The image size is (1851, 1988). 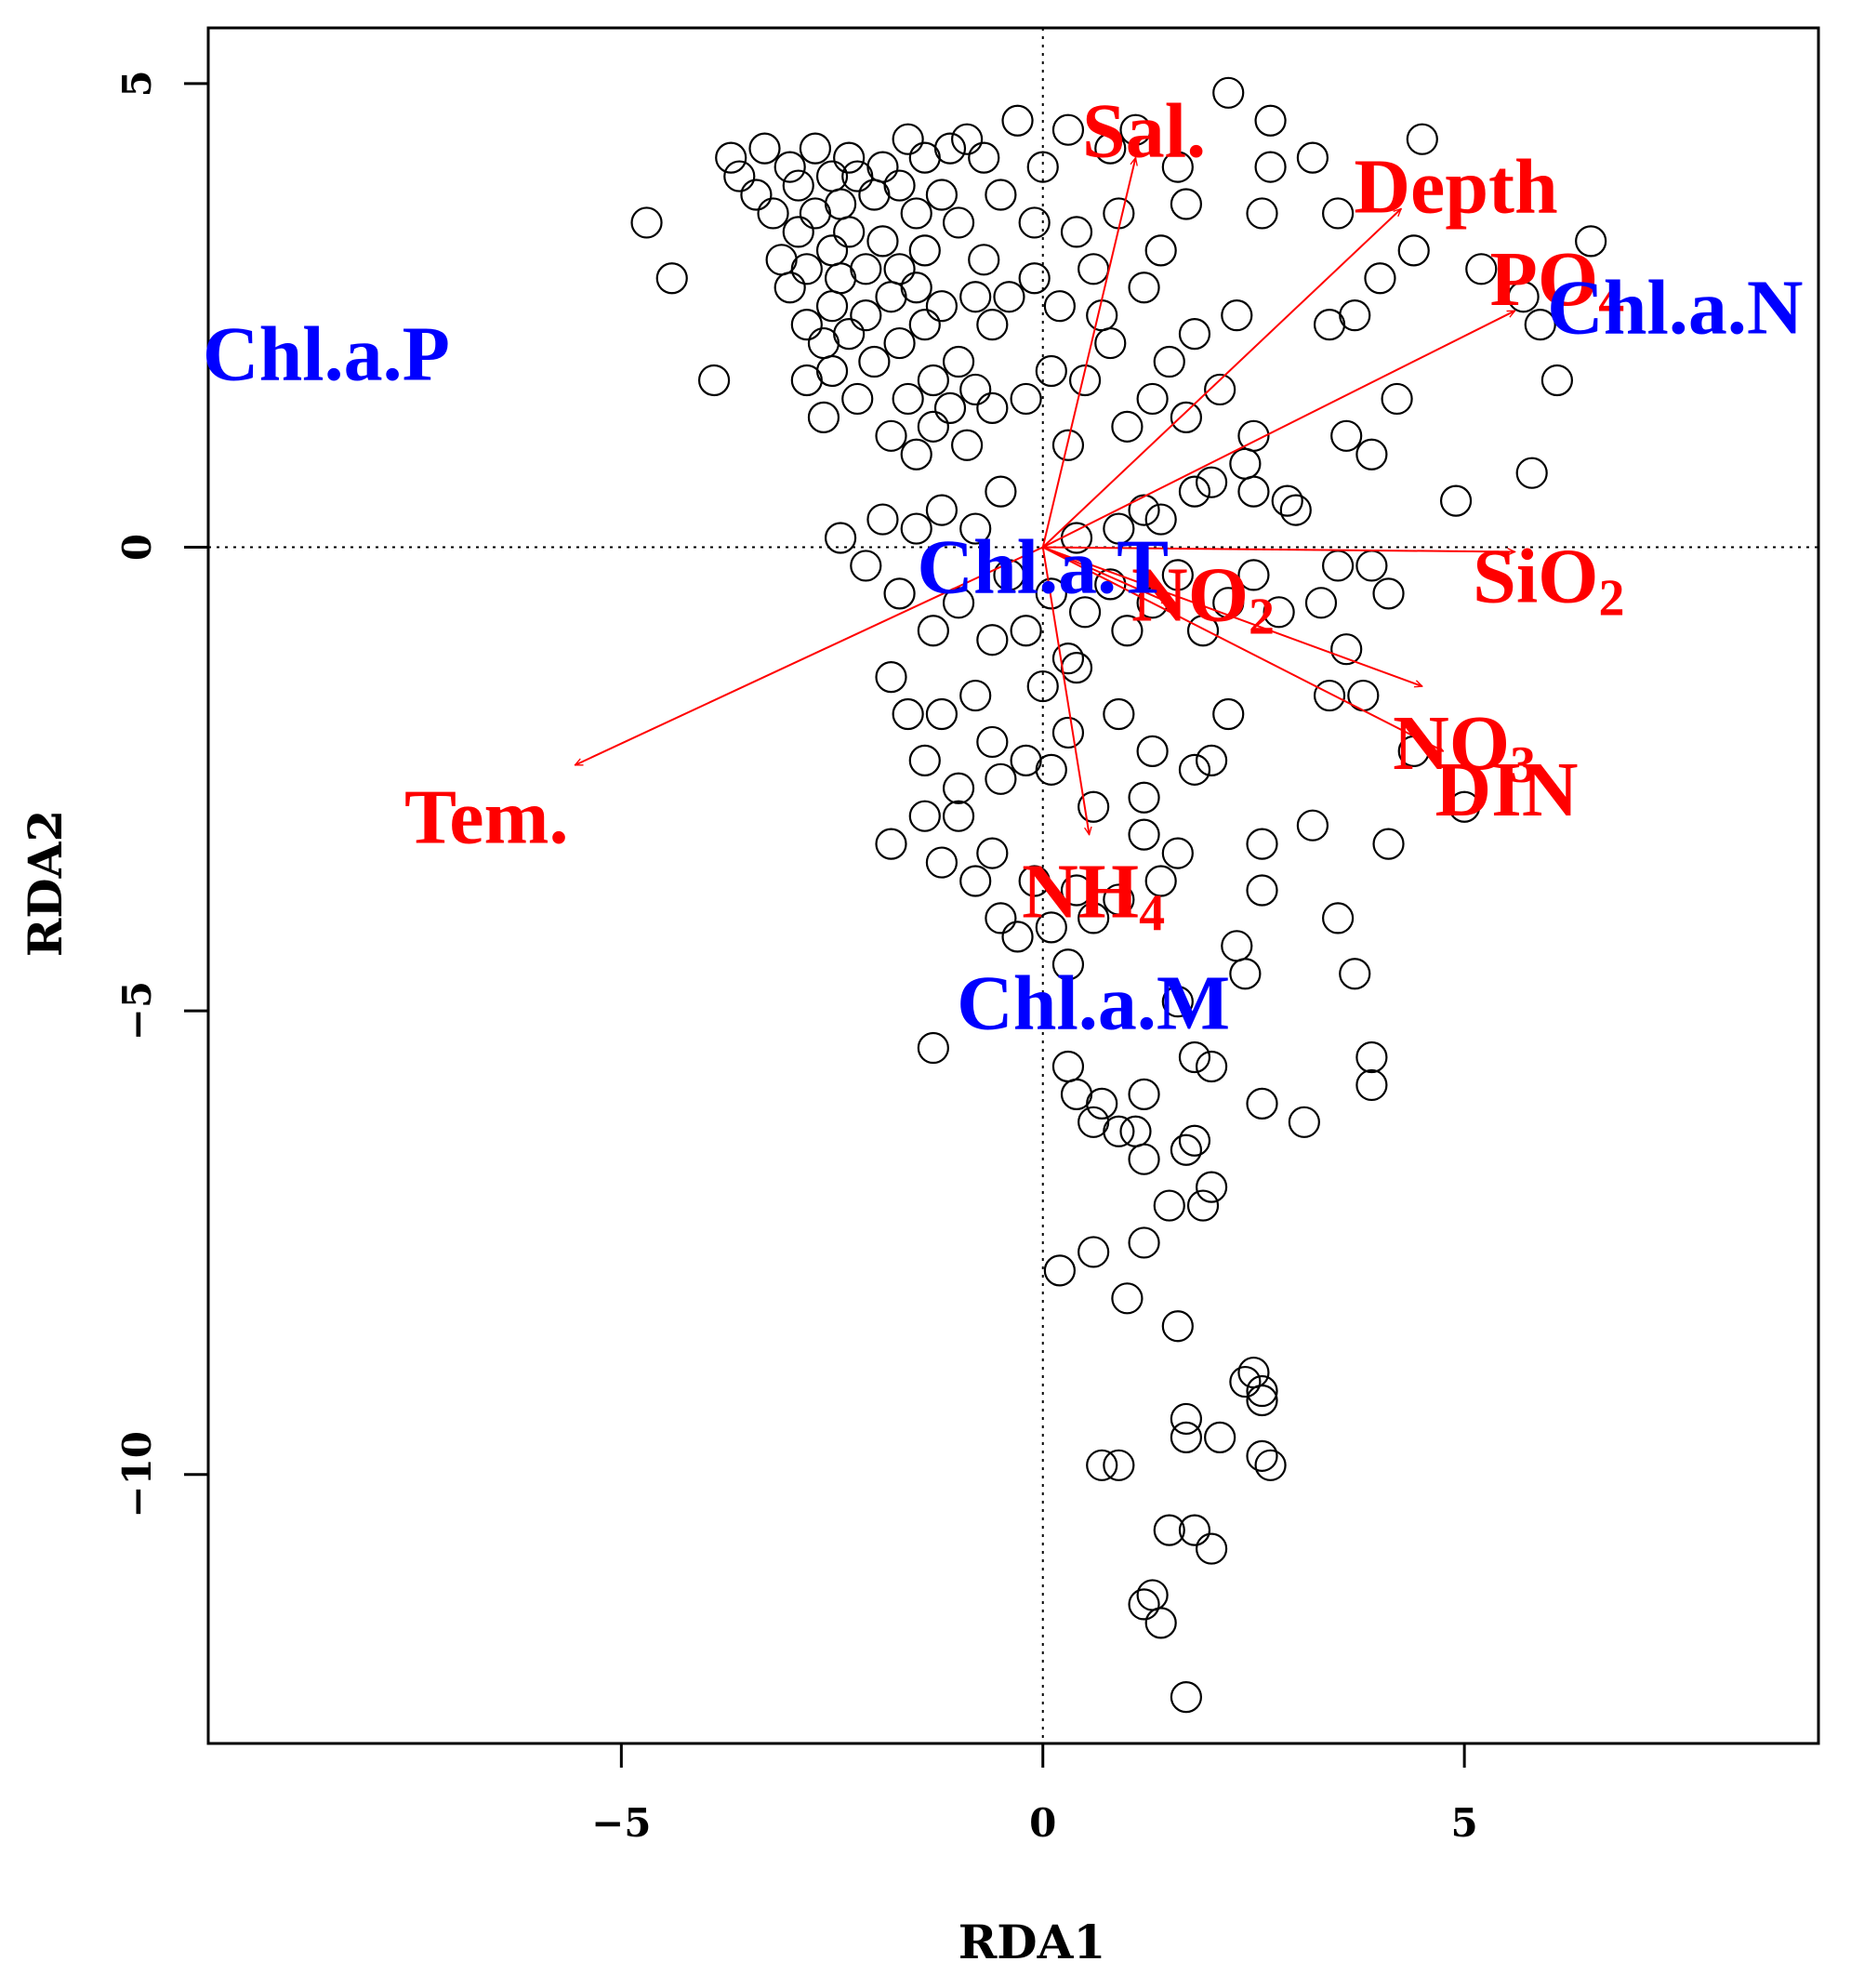 What do you see at coordinates (1557, 284) in the screenshot?
I see `vector-po4-label: PO4` at bounding box center [1557, 284].